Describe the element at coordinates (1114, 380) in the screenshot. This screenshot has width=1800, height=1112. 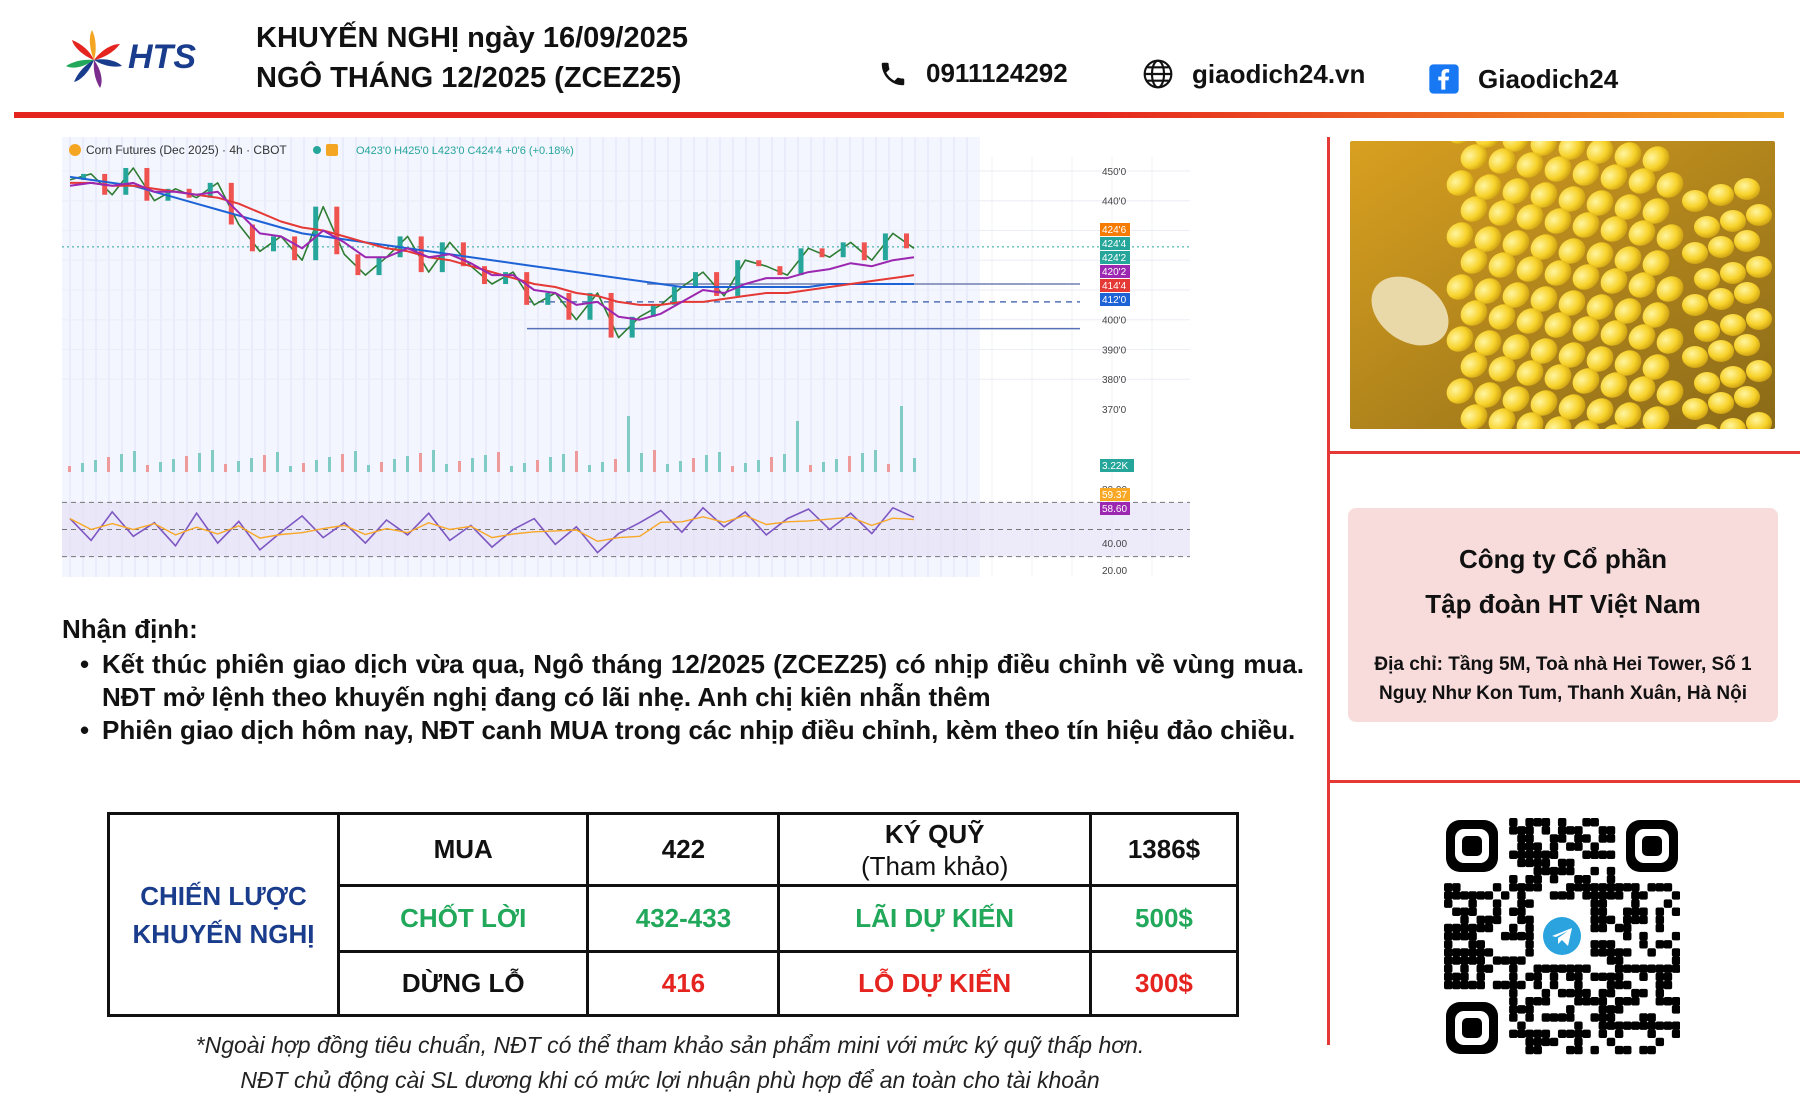
I see `y-tick-label: 380'0` at that location.